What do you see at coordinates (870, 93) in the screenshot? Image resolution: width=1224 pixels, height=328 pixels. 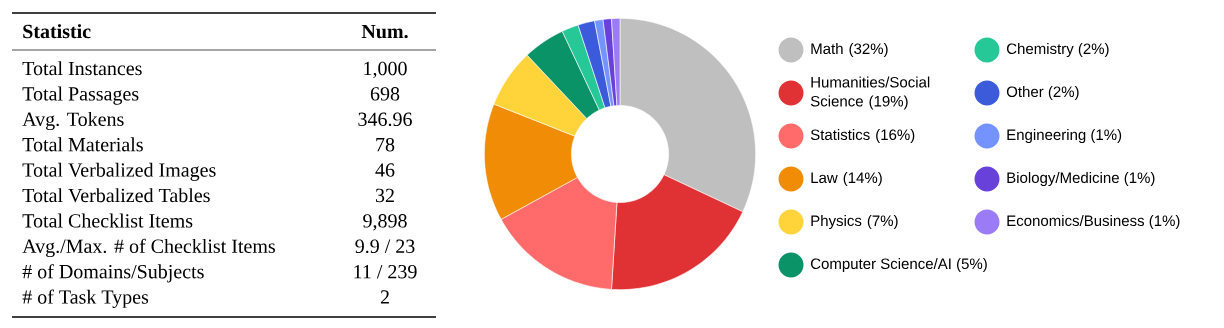 I see `legend-label: Humanities/Social Science (19%)` at bounding box center [870, 93].